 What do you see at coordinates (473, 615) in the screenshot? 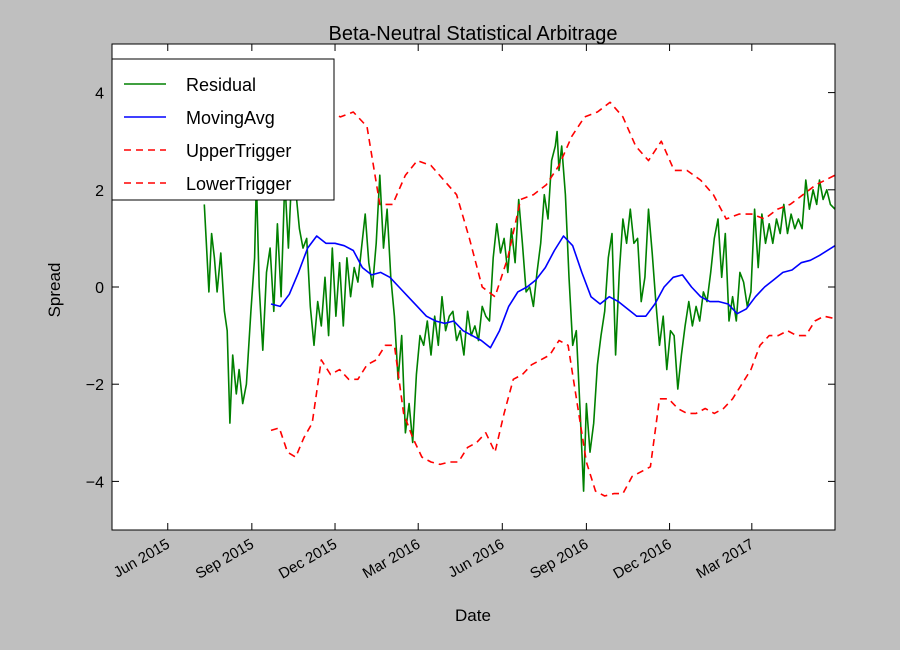
I see `x-axis-label: Date` at bounding box center [473, 615].